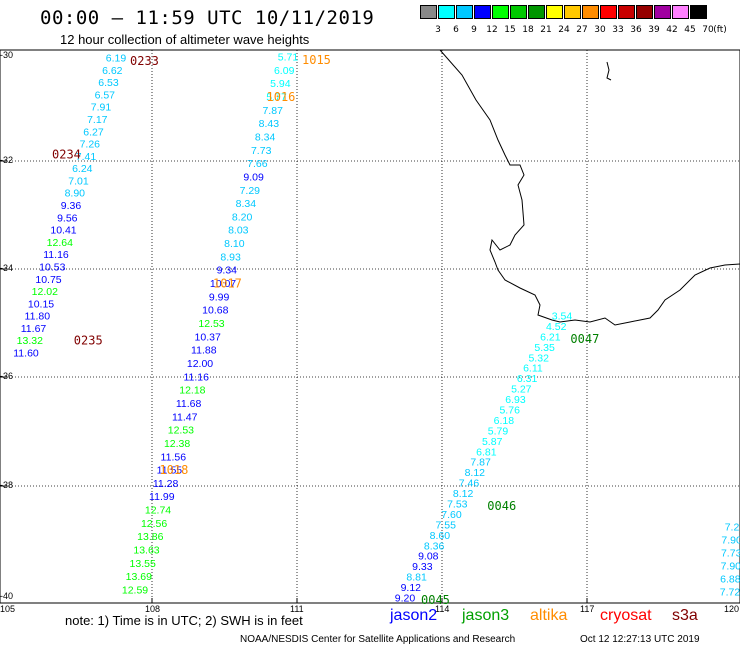 The height and width of the screenshot is (650, 740). I want to click on longitude-label: 120, so click(732, 609).